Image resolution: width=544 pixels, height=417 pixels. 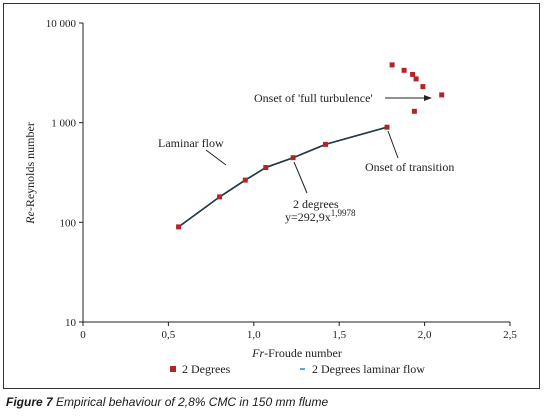 I want to click on y-tick-label: 10, so click(x=71, y=323).